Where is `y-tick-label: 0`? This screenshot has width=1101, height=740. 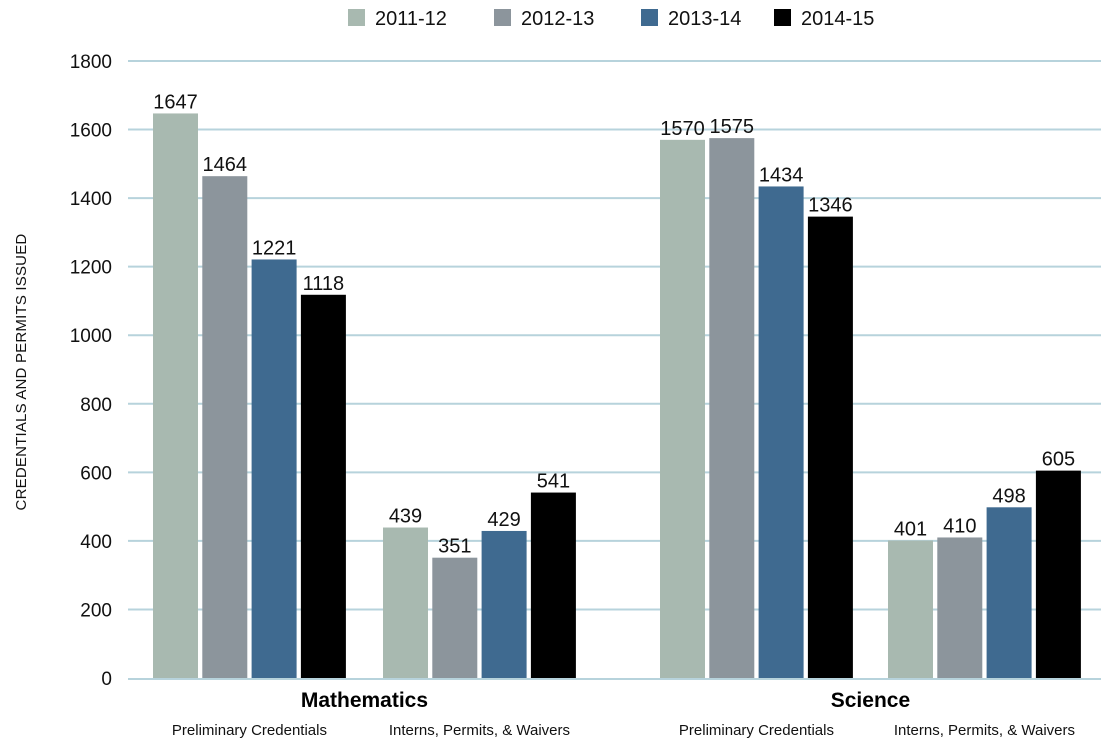 y-tick-label: 0 is located at coordinates (106, 679).